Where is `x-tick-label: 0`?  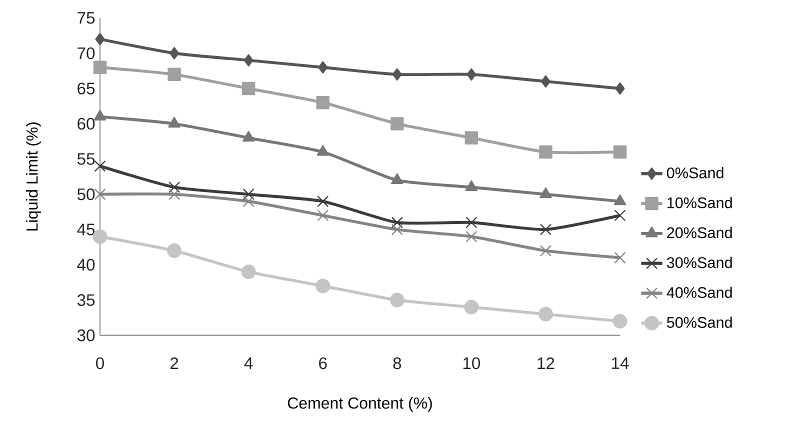
x-tick-label: 0 is located at coordinates (100, 363).